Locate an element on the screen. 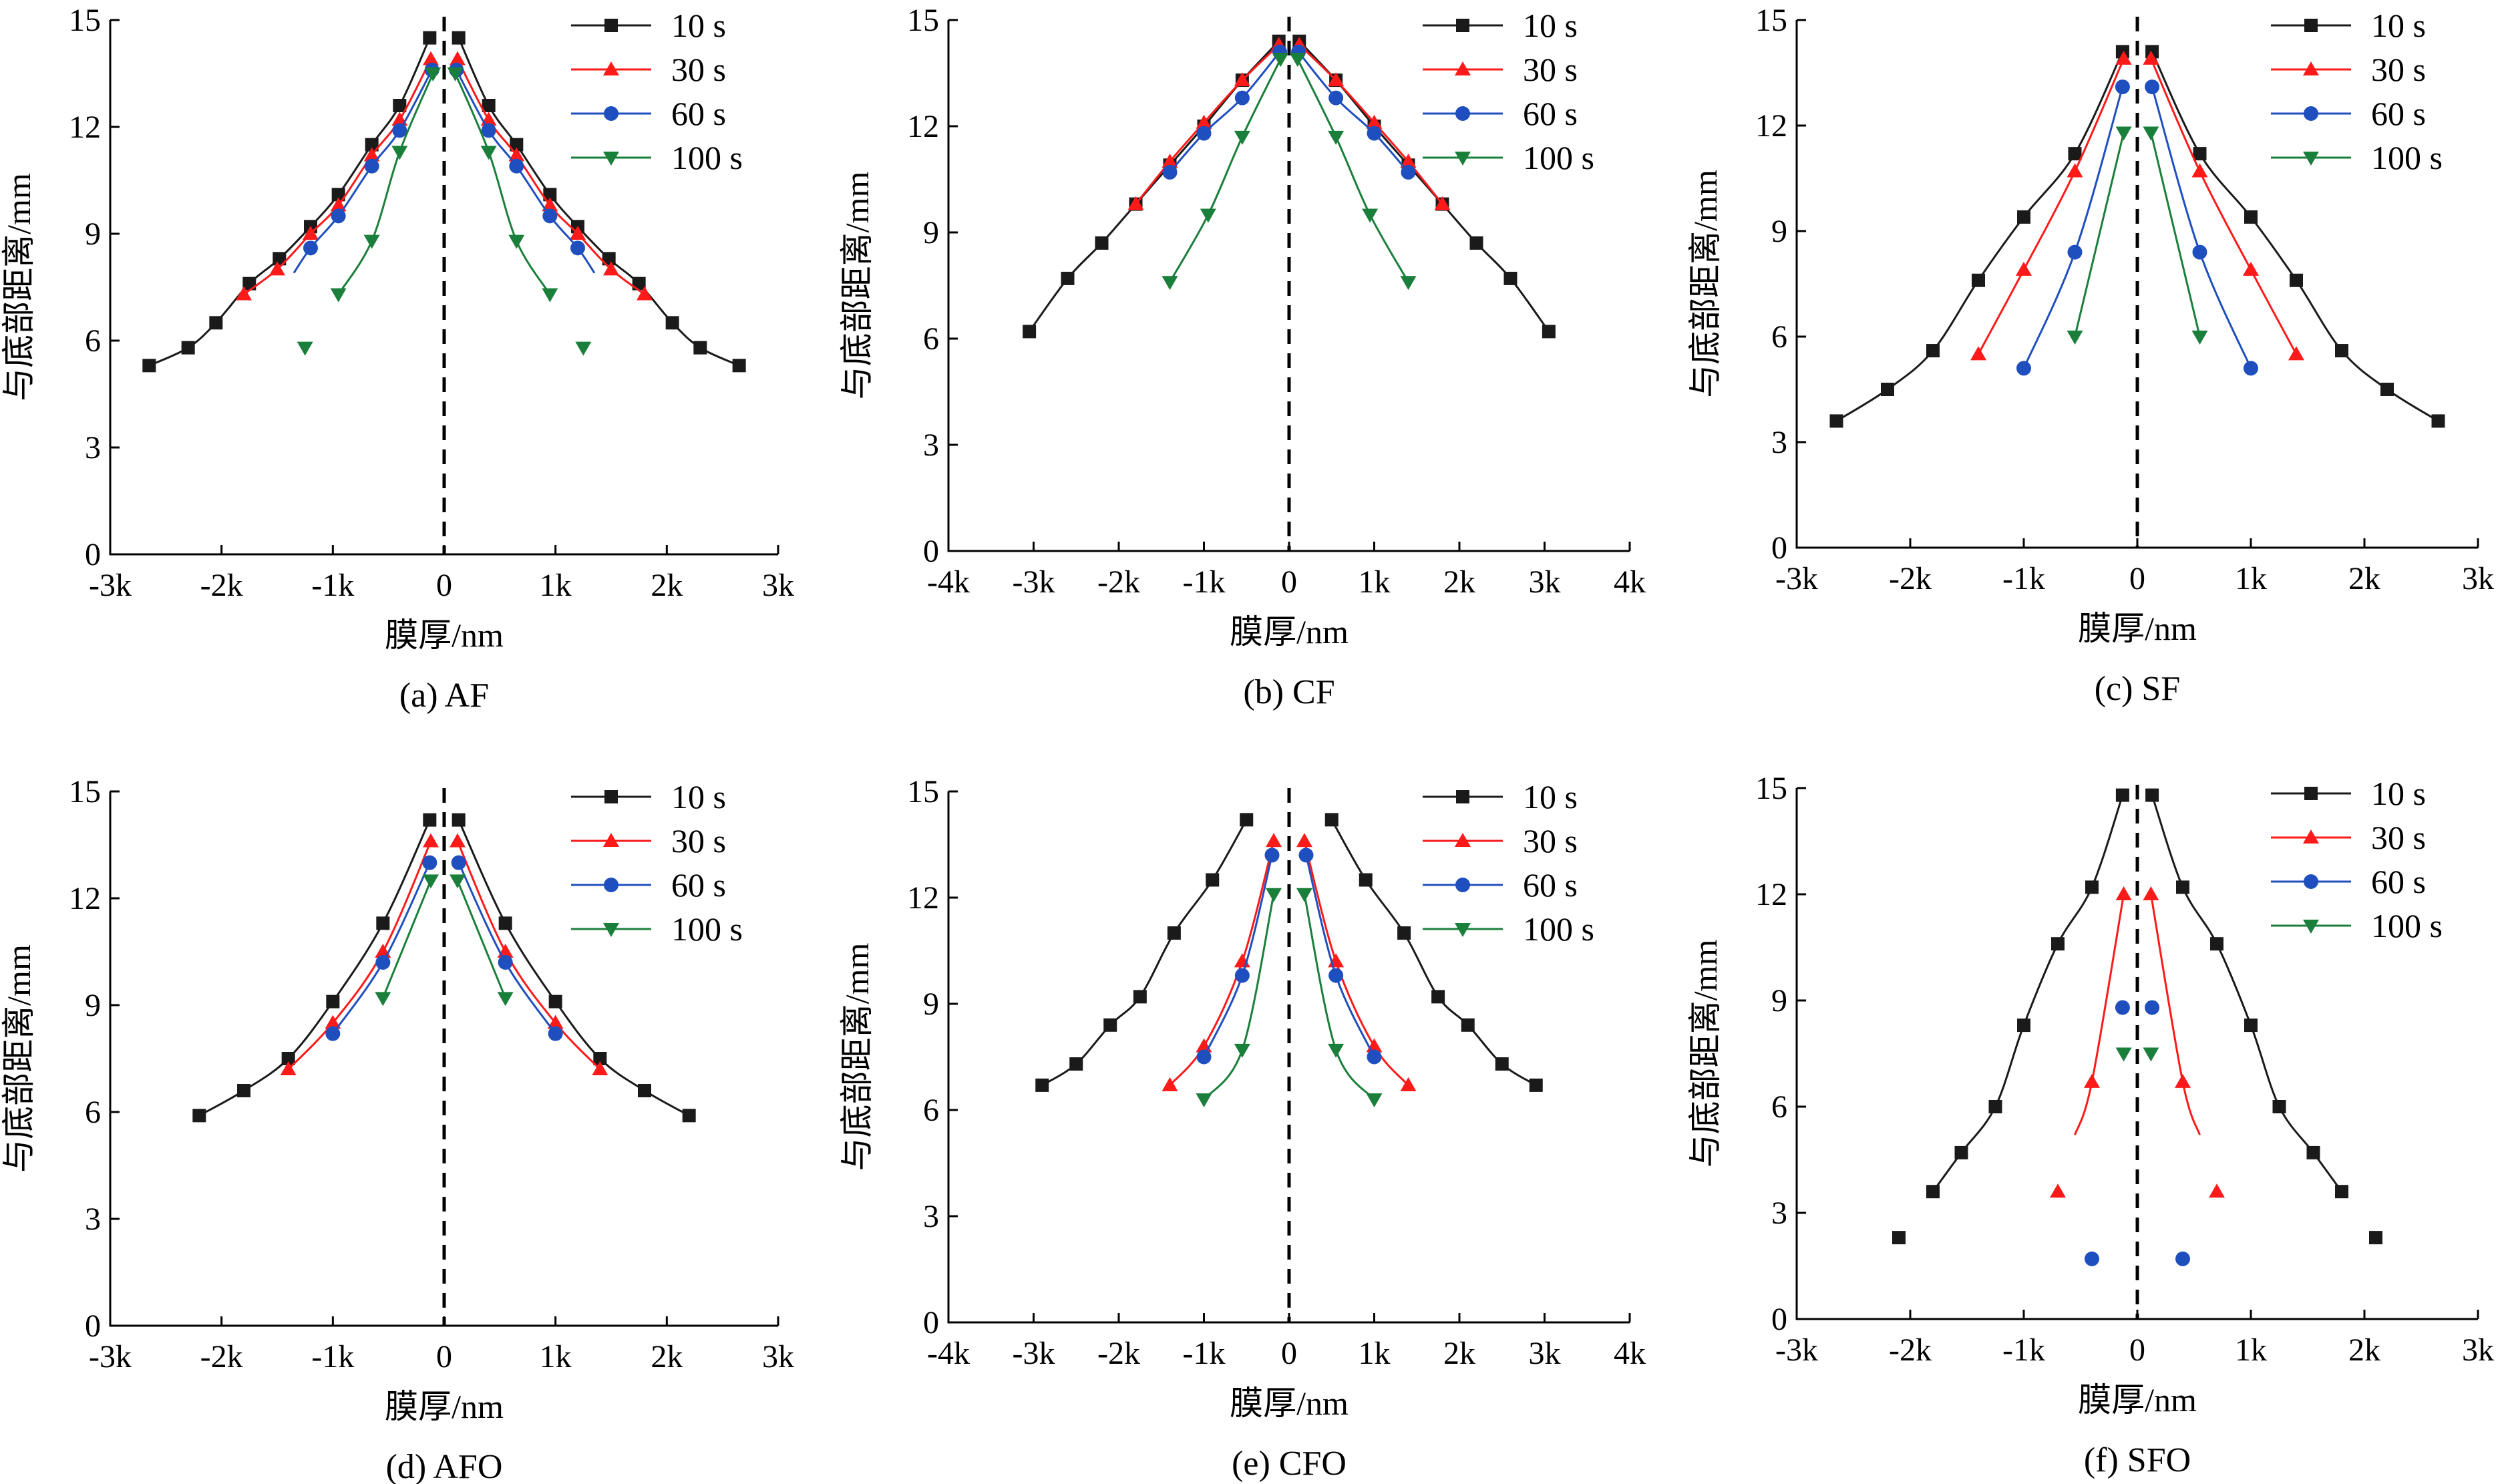  series-100s is located at coordinates (445, 211).